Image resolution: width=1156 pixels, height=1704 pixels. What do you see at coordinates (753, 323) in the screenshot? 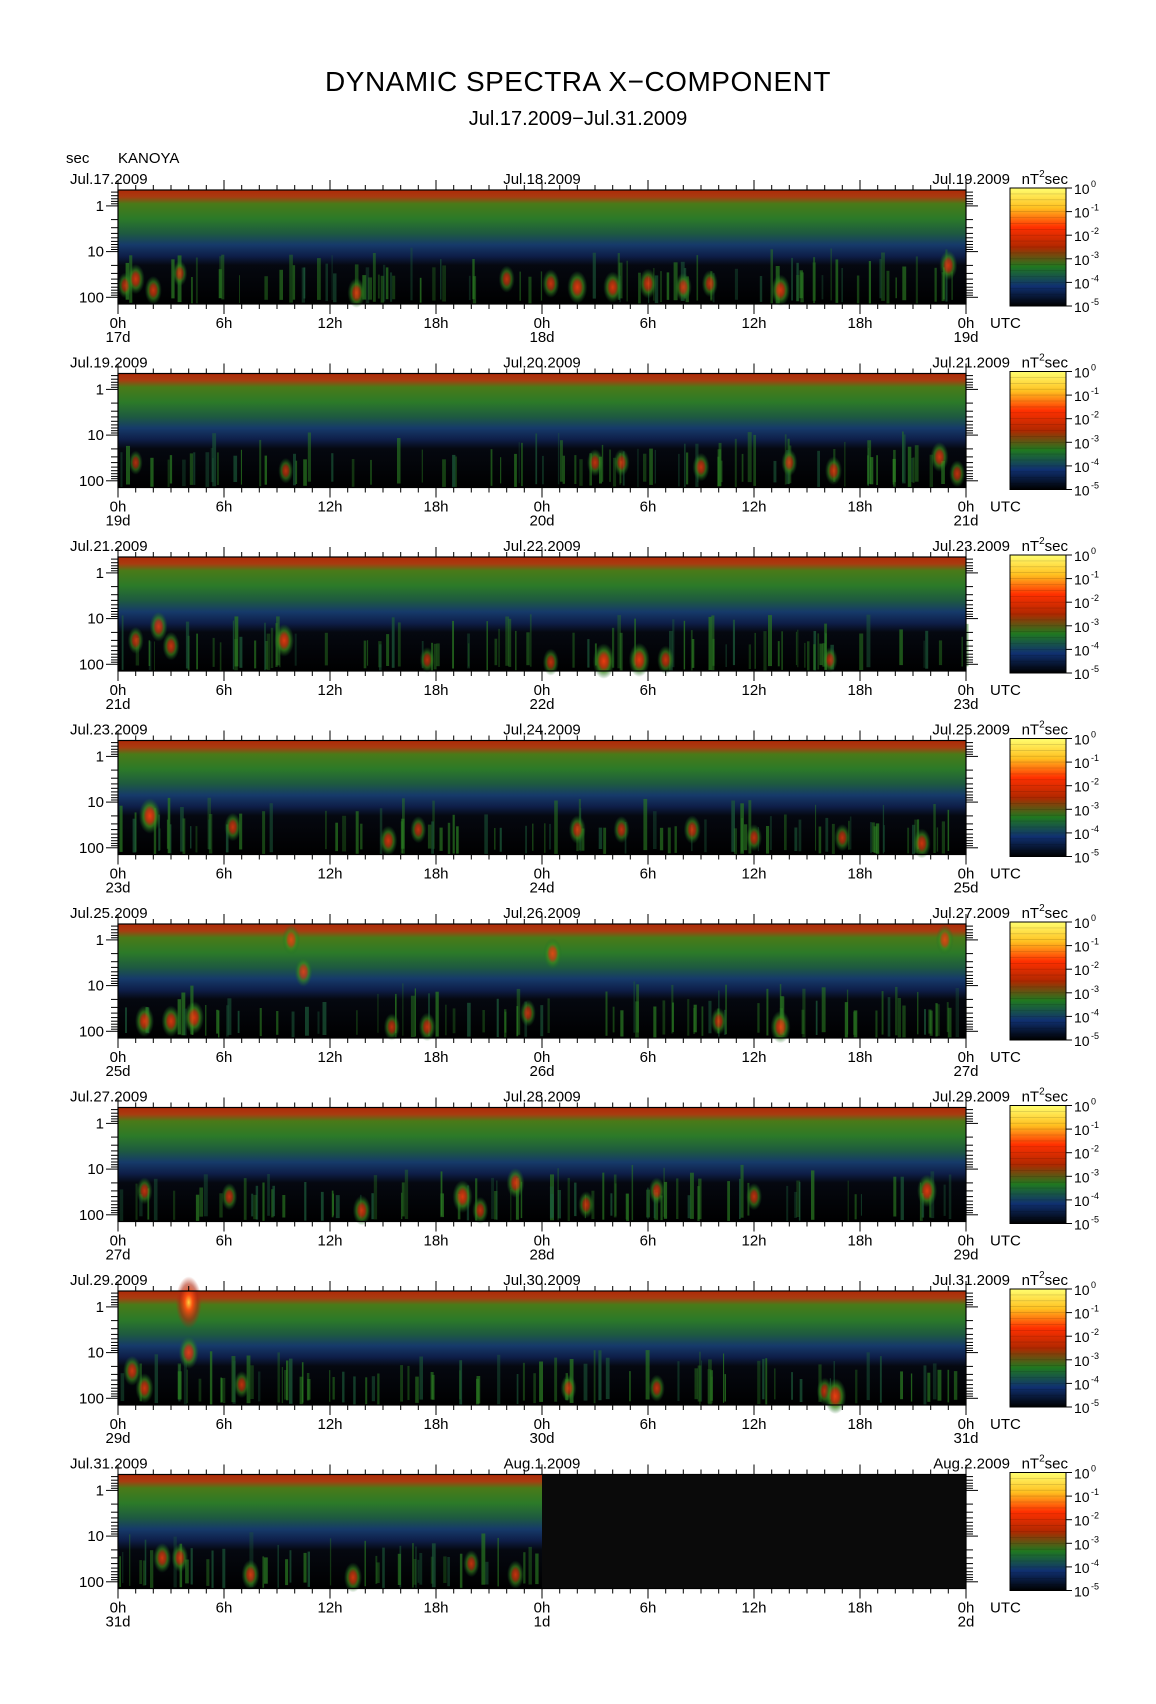
I see `x-tick-label: 12h` at bounding box center [753, 323].